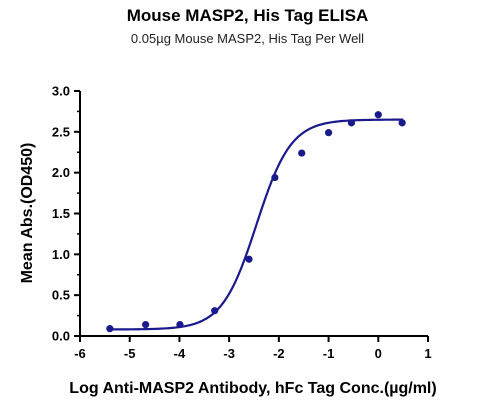 The image size is (495, 400). What do you see at coordinates (329, 353) in the screenshot?
I see `x-tick-label: -1` at bounding box center [329, 353].